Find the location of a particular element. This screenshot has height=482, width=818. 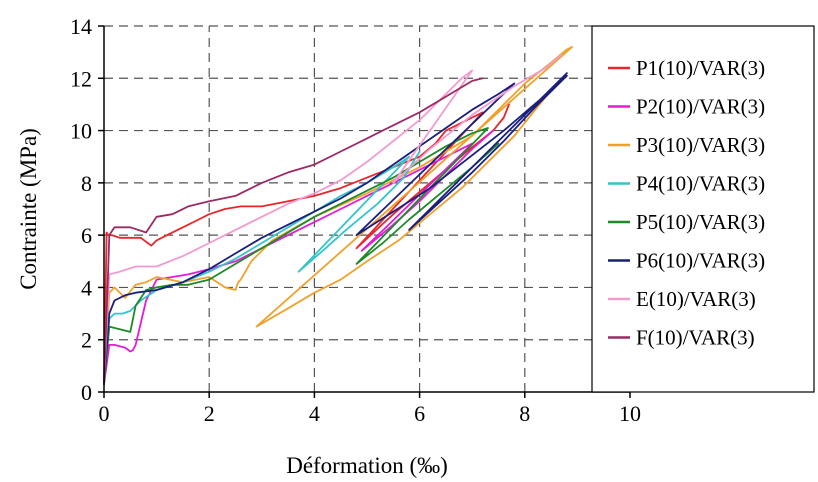

legend-label-2: P3(10)/VAR(3) is located at coordinates (700, 145).